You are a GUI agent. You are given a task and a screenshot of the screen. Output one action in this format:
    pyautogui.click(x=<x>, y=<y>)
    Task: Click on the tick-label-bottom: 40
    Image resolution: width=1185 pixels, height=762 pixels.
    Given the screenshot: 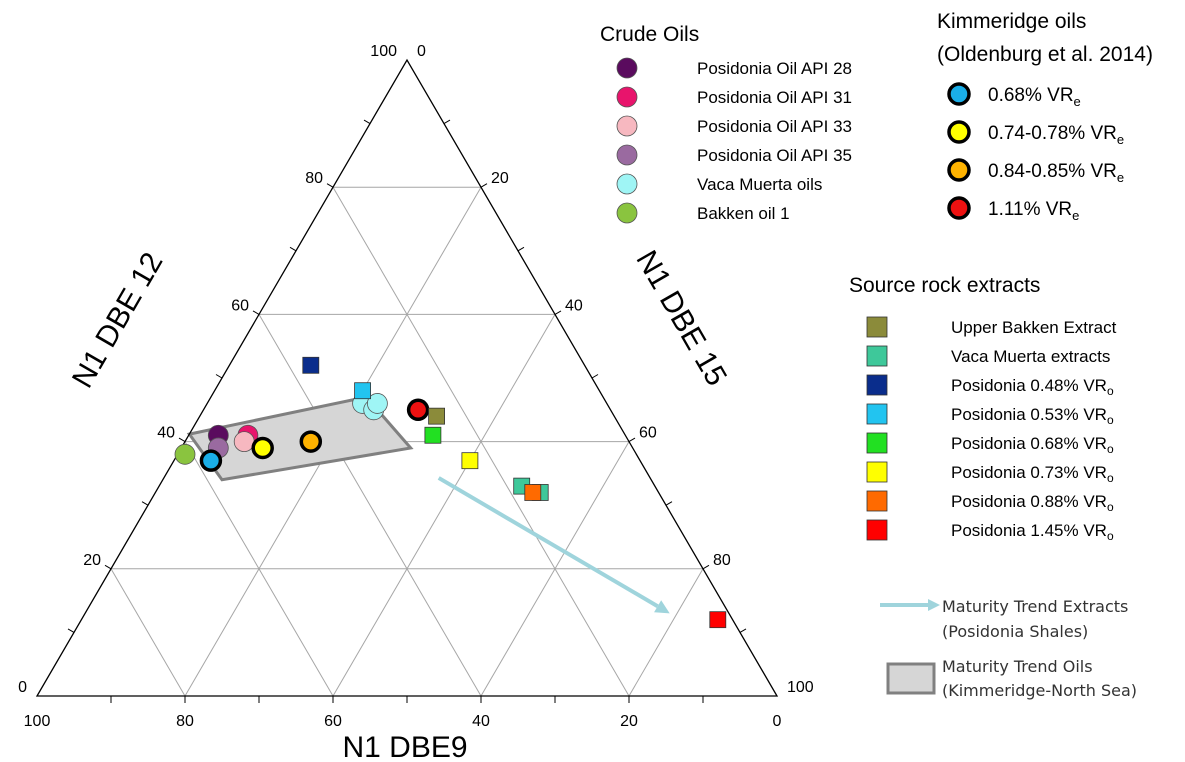 What is the action you would take?
    pyautogui.click(x=481, y=721)
    